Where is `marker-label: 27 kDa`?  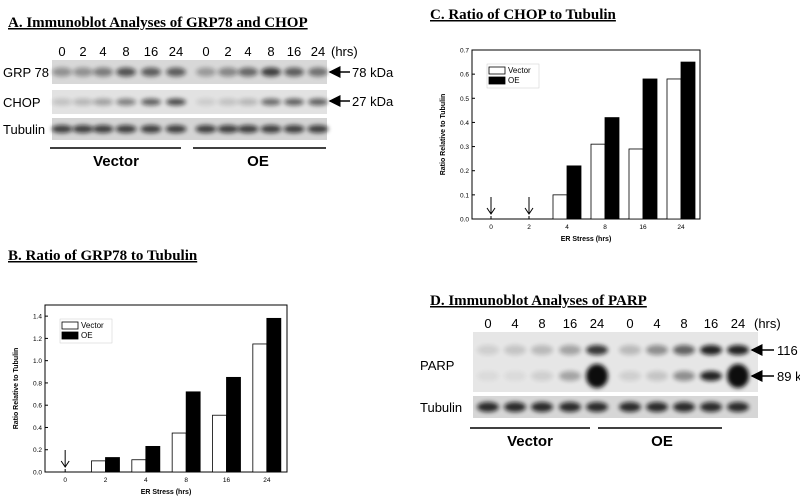
marker-label: 27 kDa is located at coordinates (373, 101).